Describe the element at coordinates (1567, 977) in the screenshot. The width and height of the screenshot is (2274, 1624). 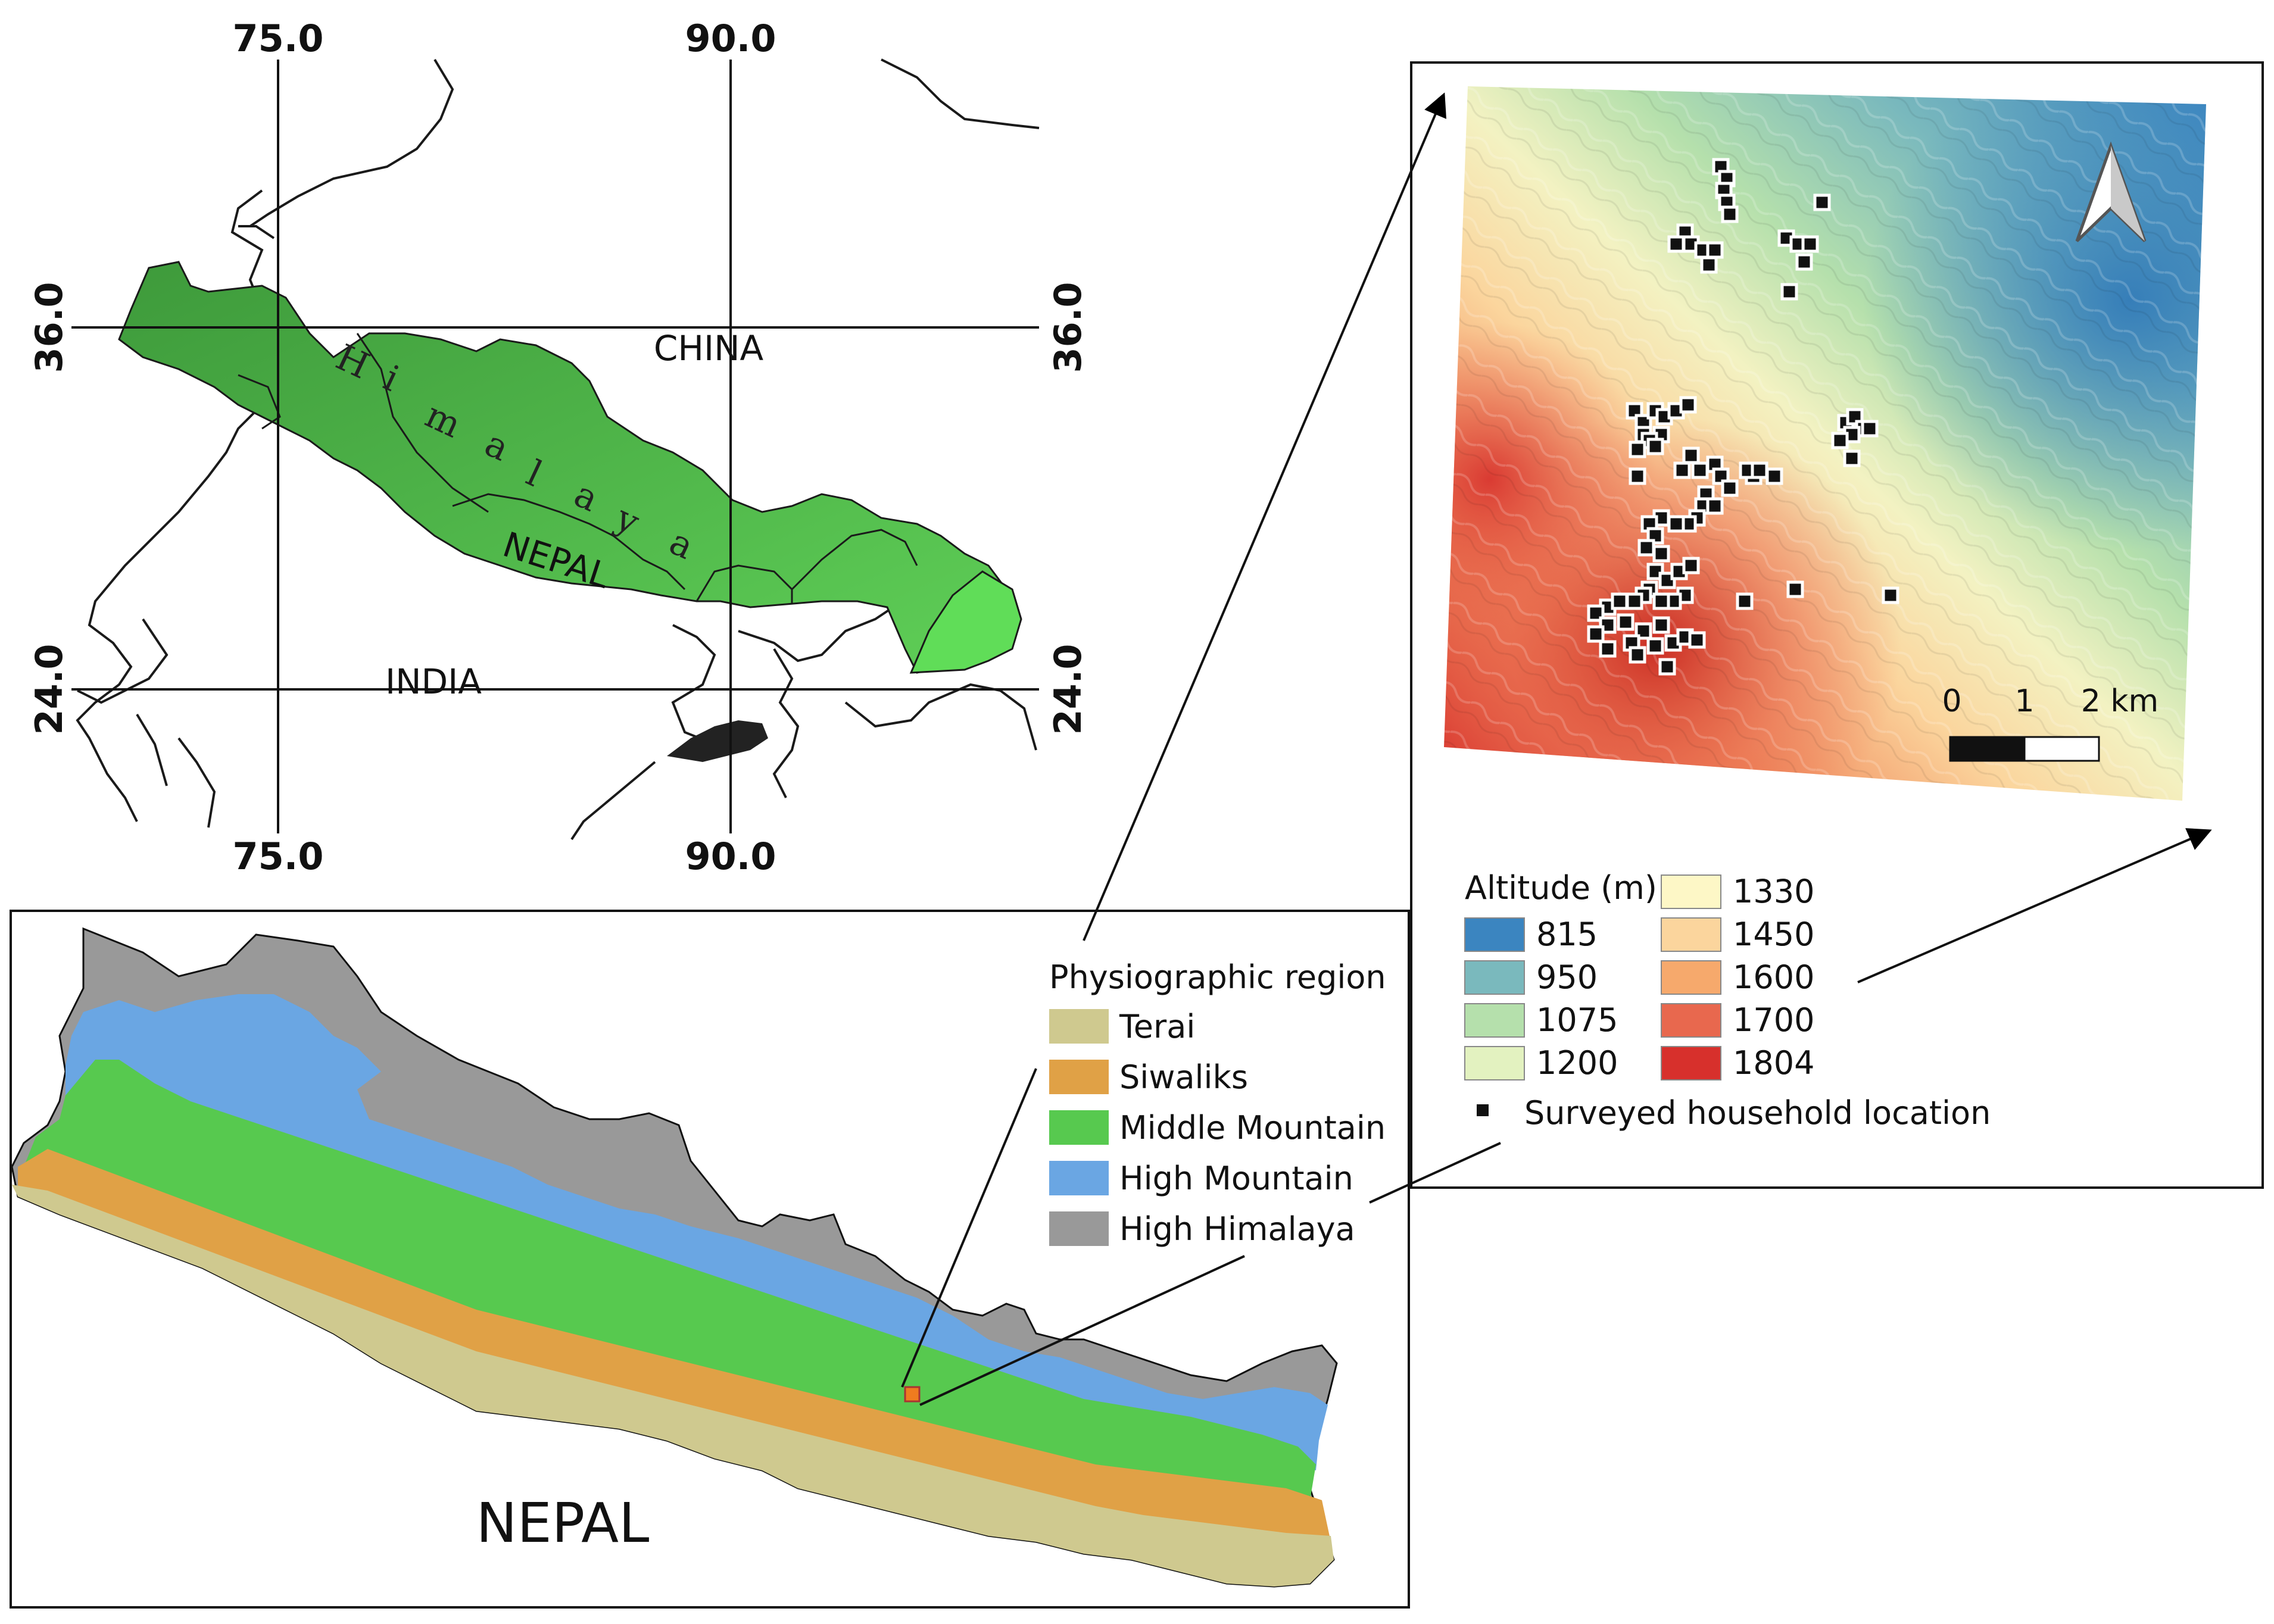
I see `altitude-label: 950` at that location.